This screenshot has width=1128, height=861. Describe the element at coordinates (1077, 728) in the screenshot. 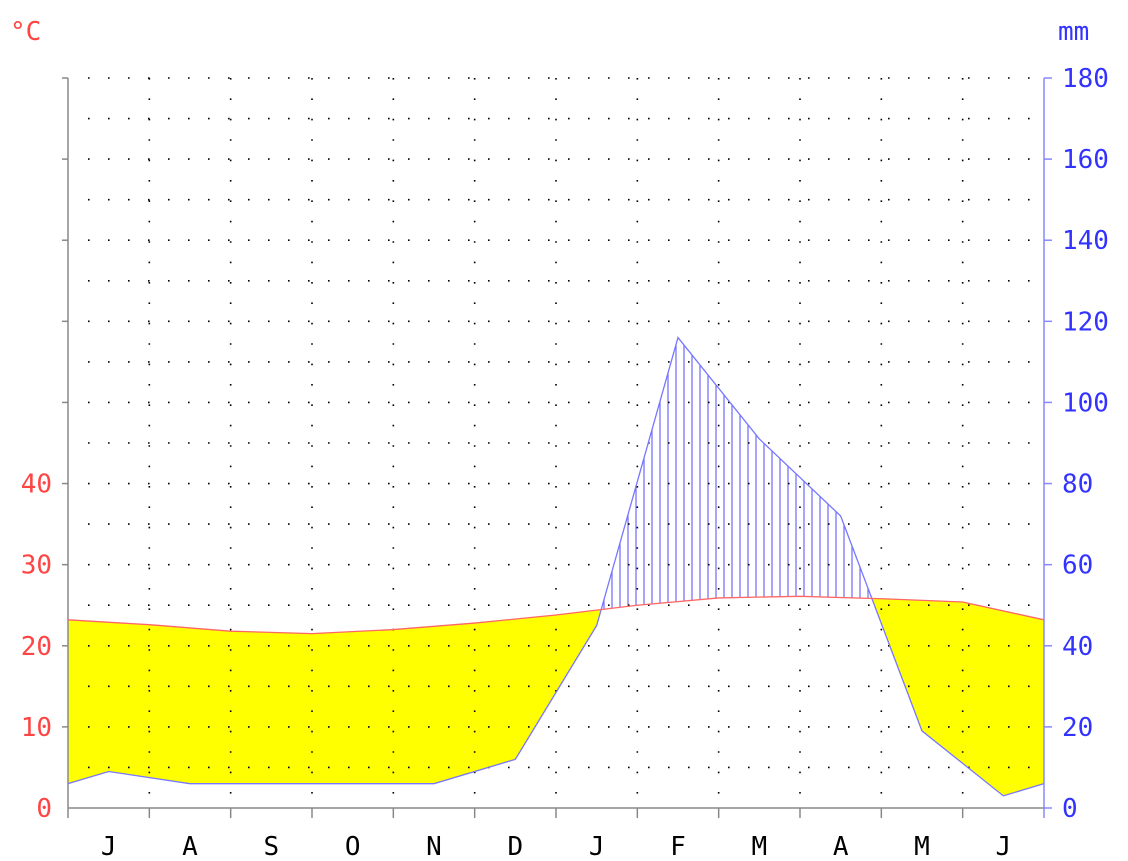

I see `right-tick-label: 20` at that location.